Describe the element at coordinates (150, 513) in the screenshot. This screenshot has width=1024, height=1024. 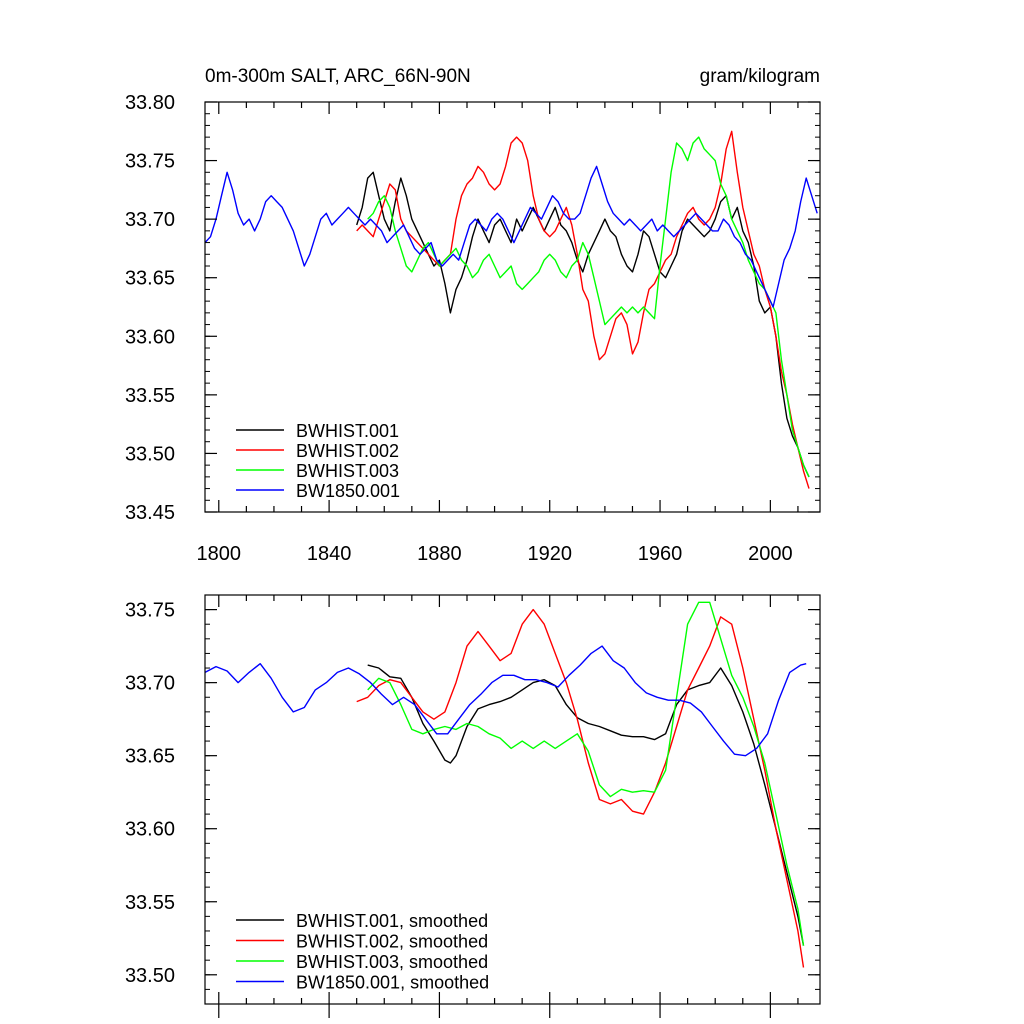
I see `top-y-tick-label: 33.45` at that location.